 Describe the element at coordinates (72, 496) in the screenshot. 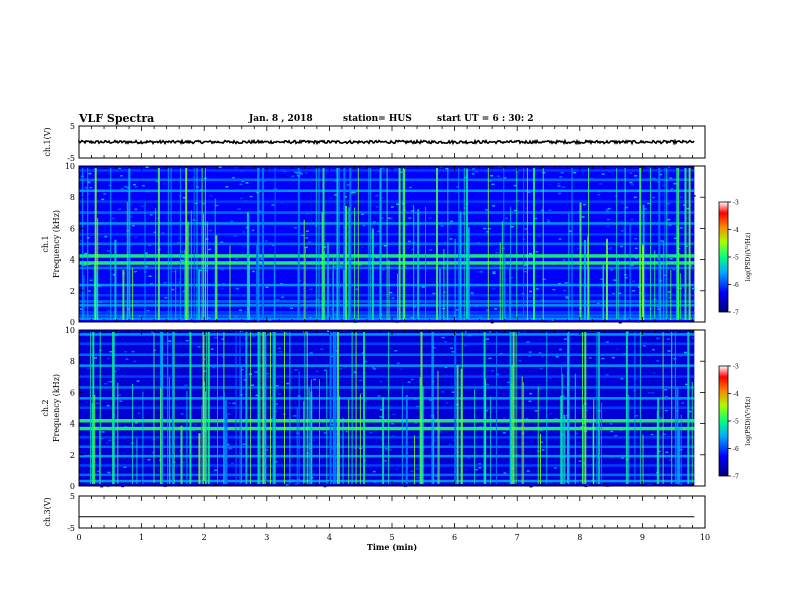

I see `ch3-waveform-ytick-label: 5` at that location.